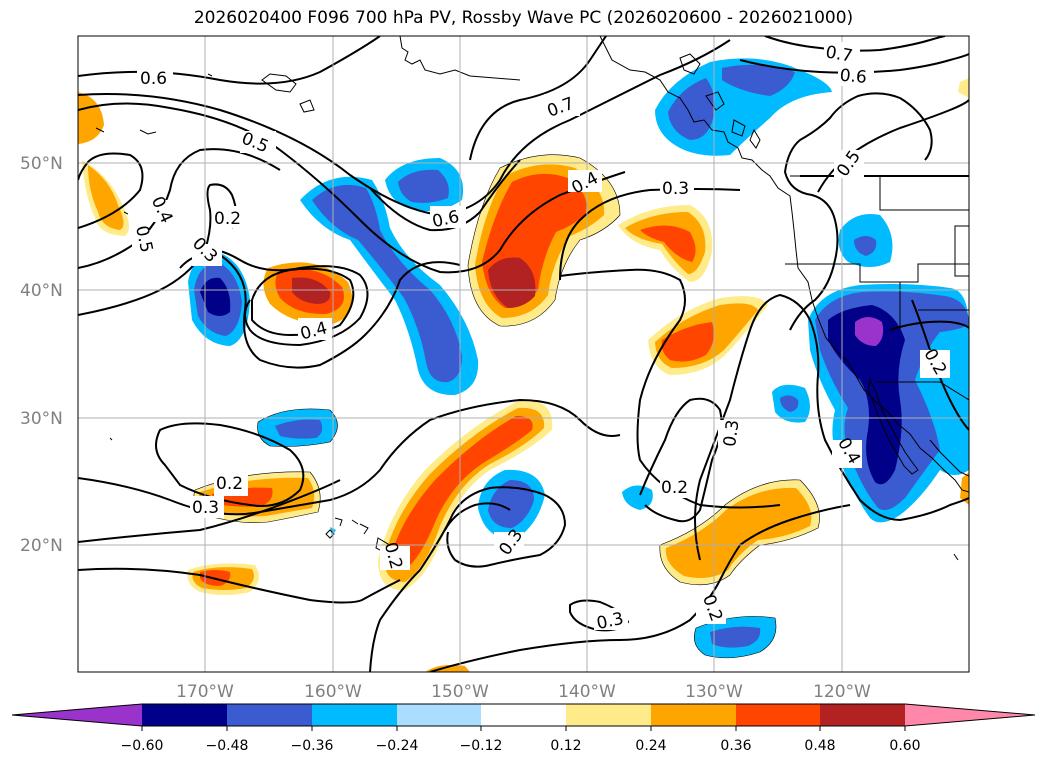 The image size is (1047, 765). What do you see at coordinates (714, 692) in the screenshot?
I see `lon-label-130w: 130°W` at bounding box center [714, 692].